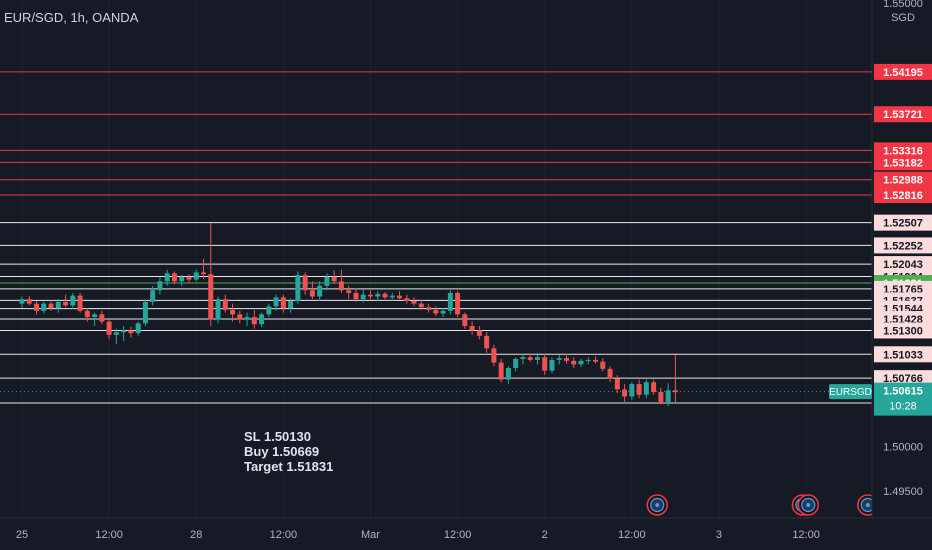 This screenshot has width=932, height=550. I want to click on annotation-target: Target 1.51831, so click(288, 466).